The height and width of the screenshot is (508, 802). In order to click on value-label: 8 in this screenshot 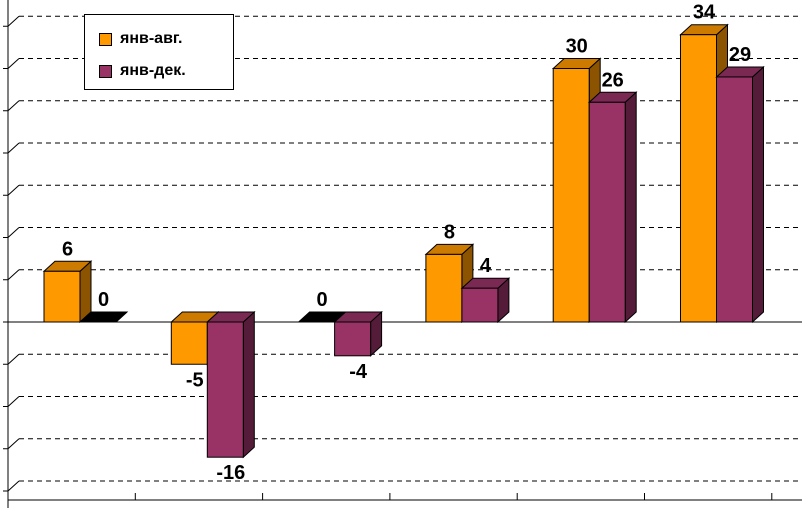, I will do `click(449, 232)`.